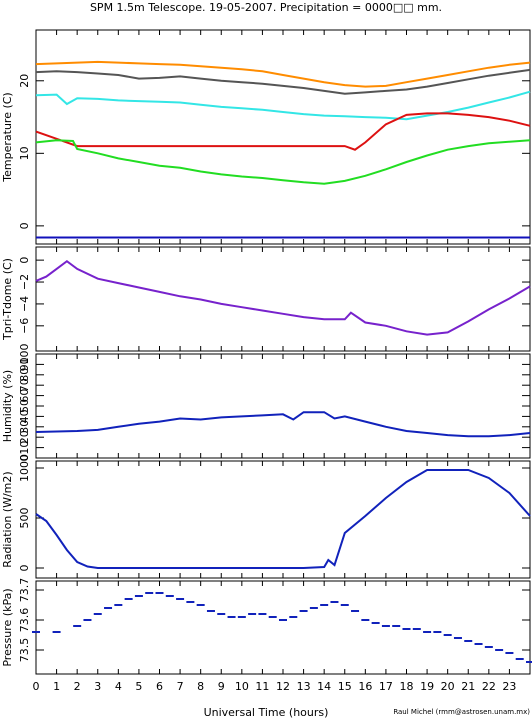 This screenshot has width=532, height=719. Describe the element at coordinates (24, 364) in the screenshot. I see `y-tick-label: 90` at that location.